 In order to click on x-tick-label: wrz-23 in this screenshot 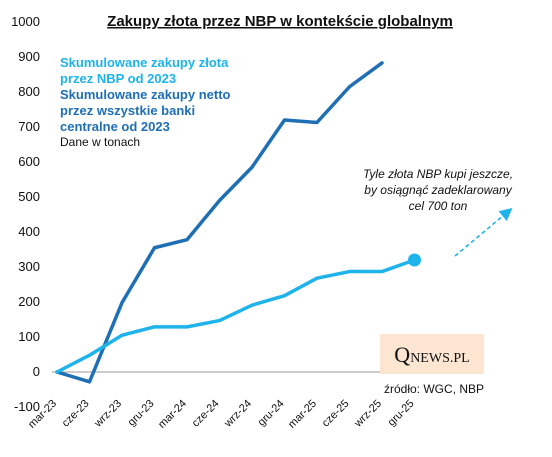, I will do `click(108, 414)`.